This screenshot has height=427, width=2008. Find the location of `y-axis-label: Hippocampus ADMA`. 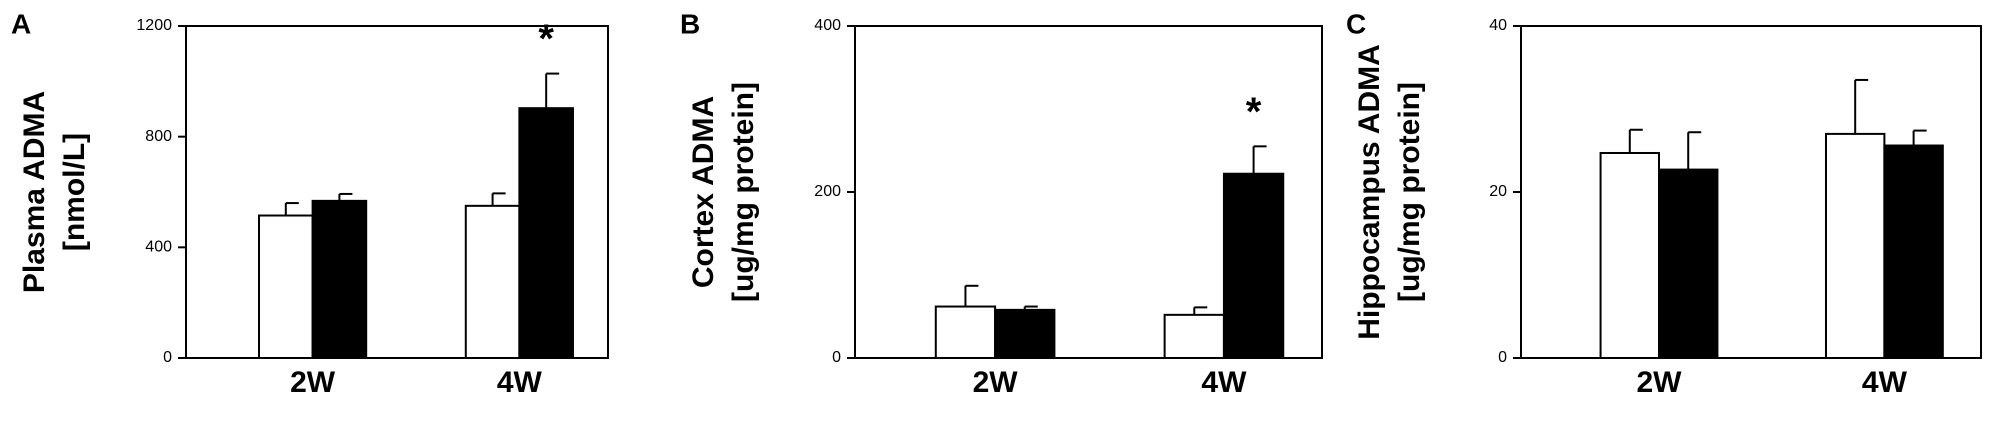

y-axis-label: Hippocampus ADMA is located at coordinates (1369, 192).